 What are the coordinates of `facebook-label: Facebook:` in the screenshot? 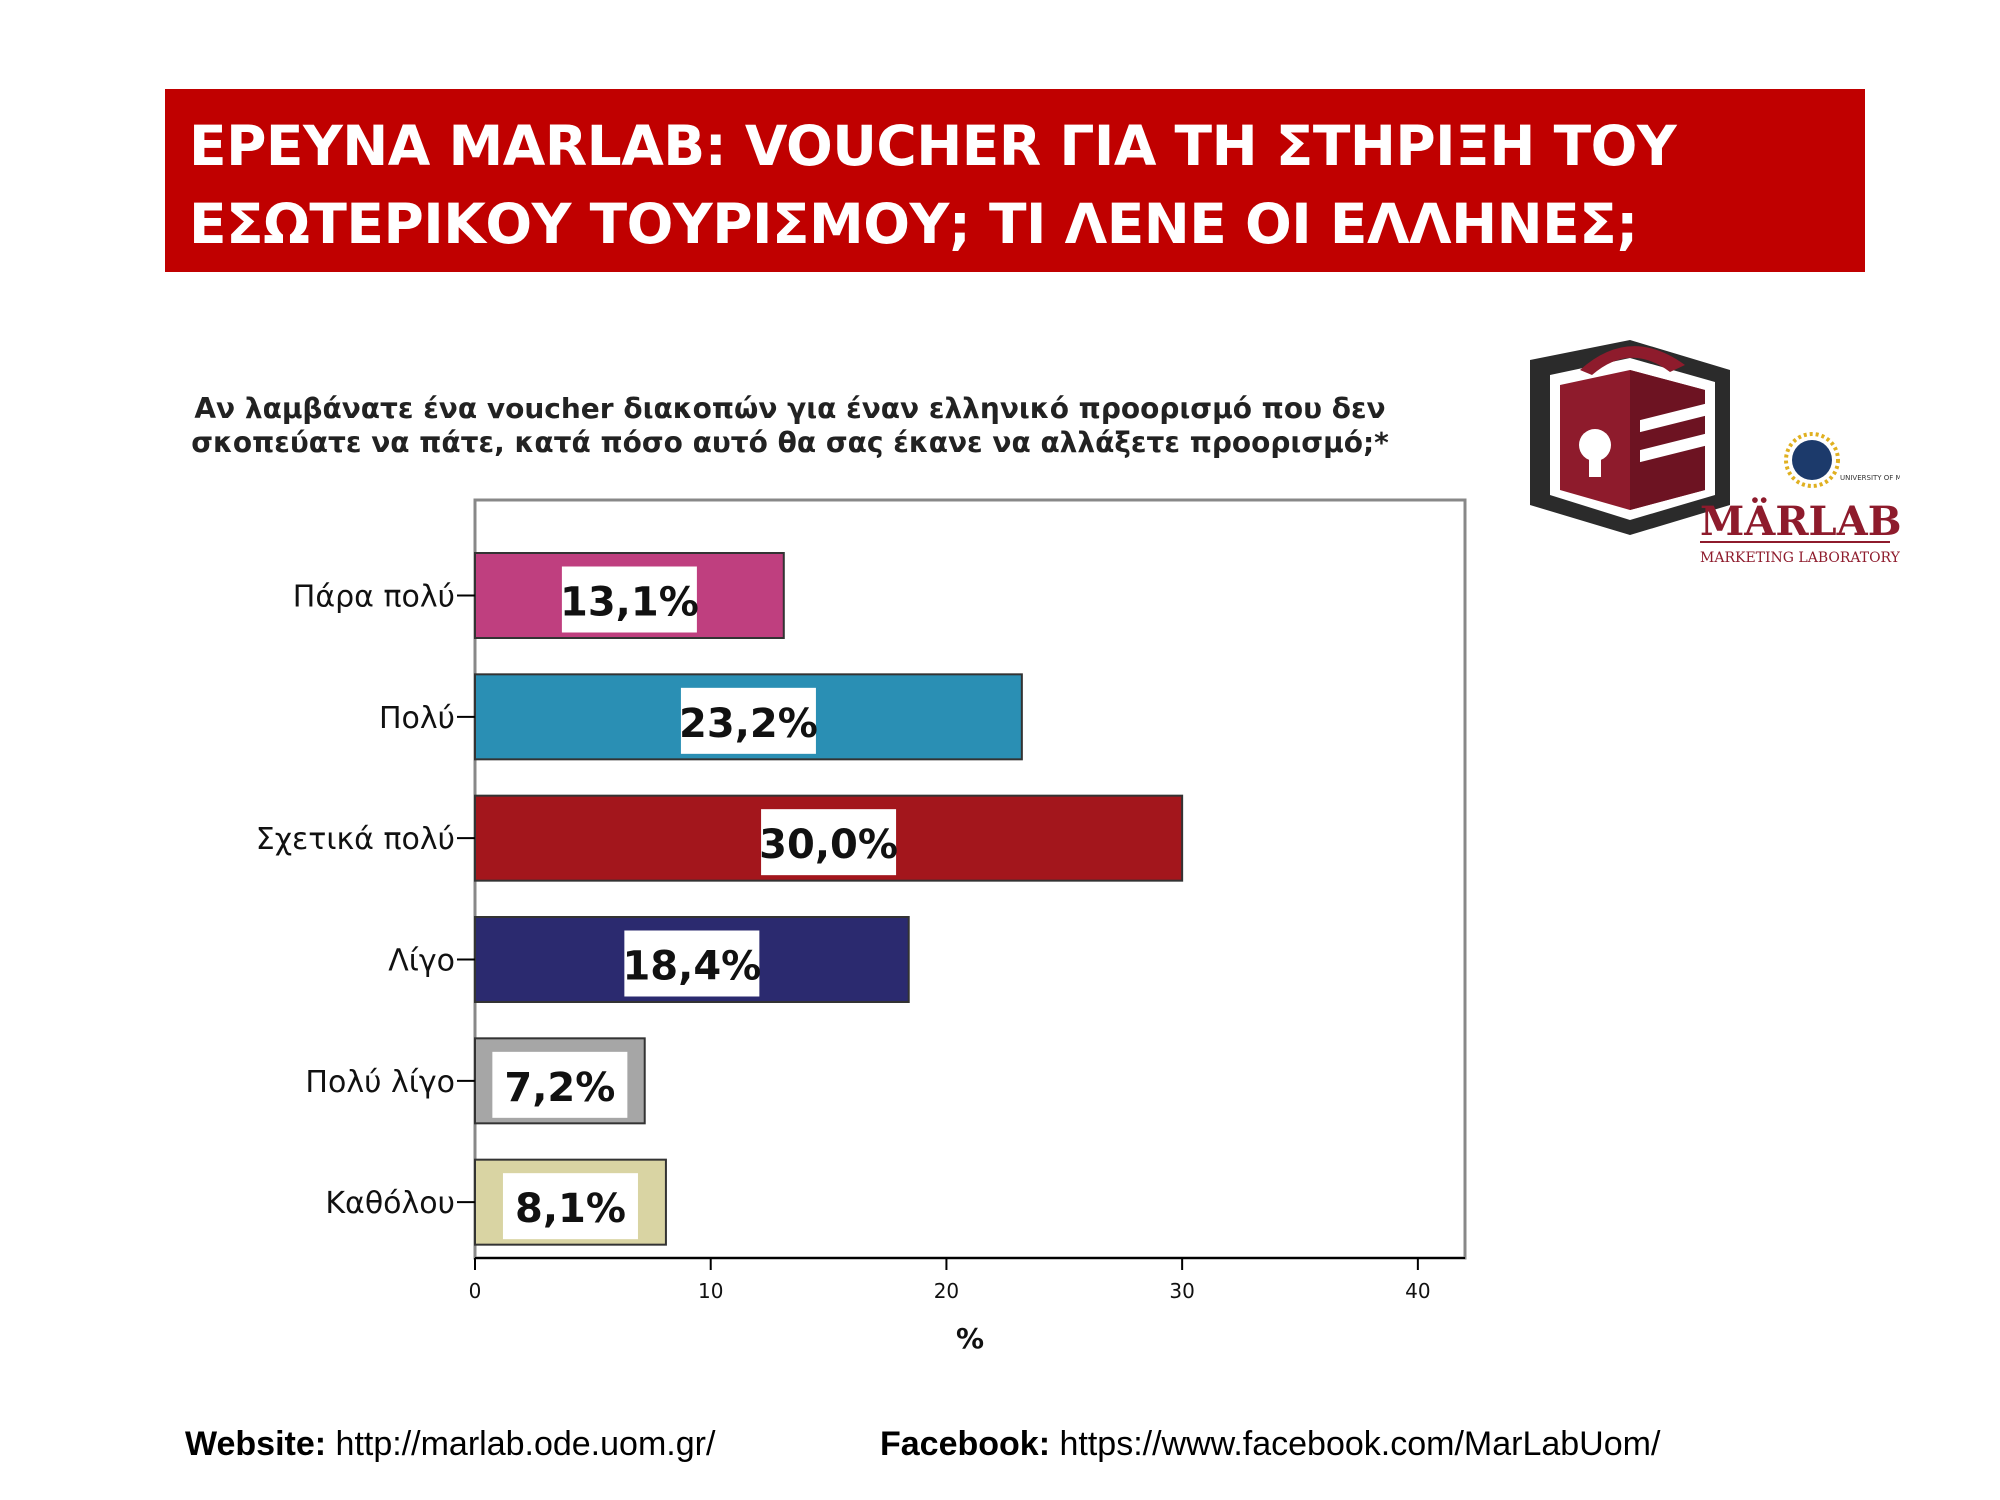 It's located at (965, 1444).